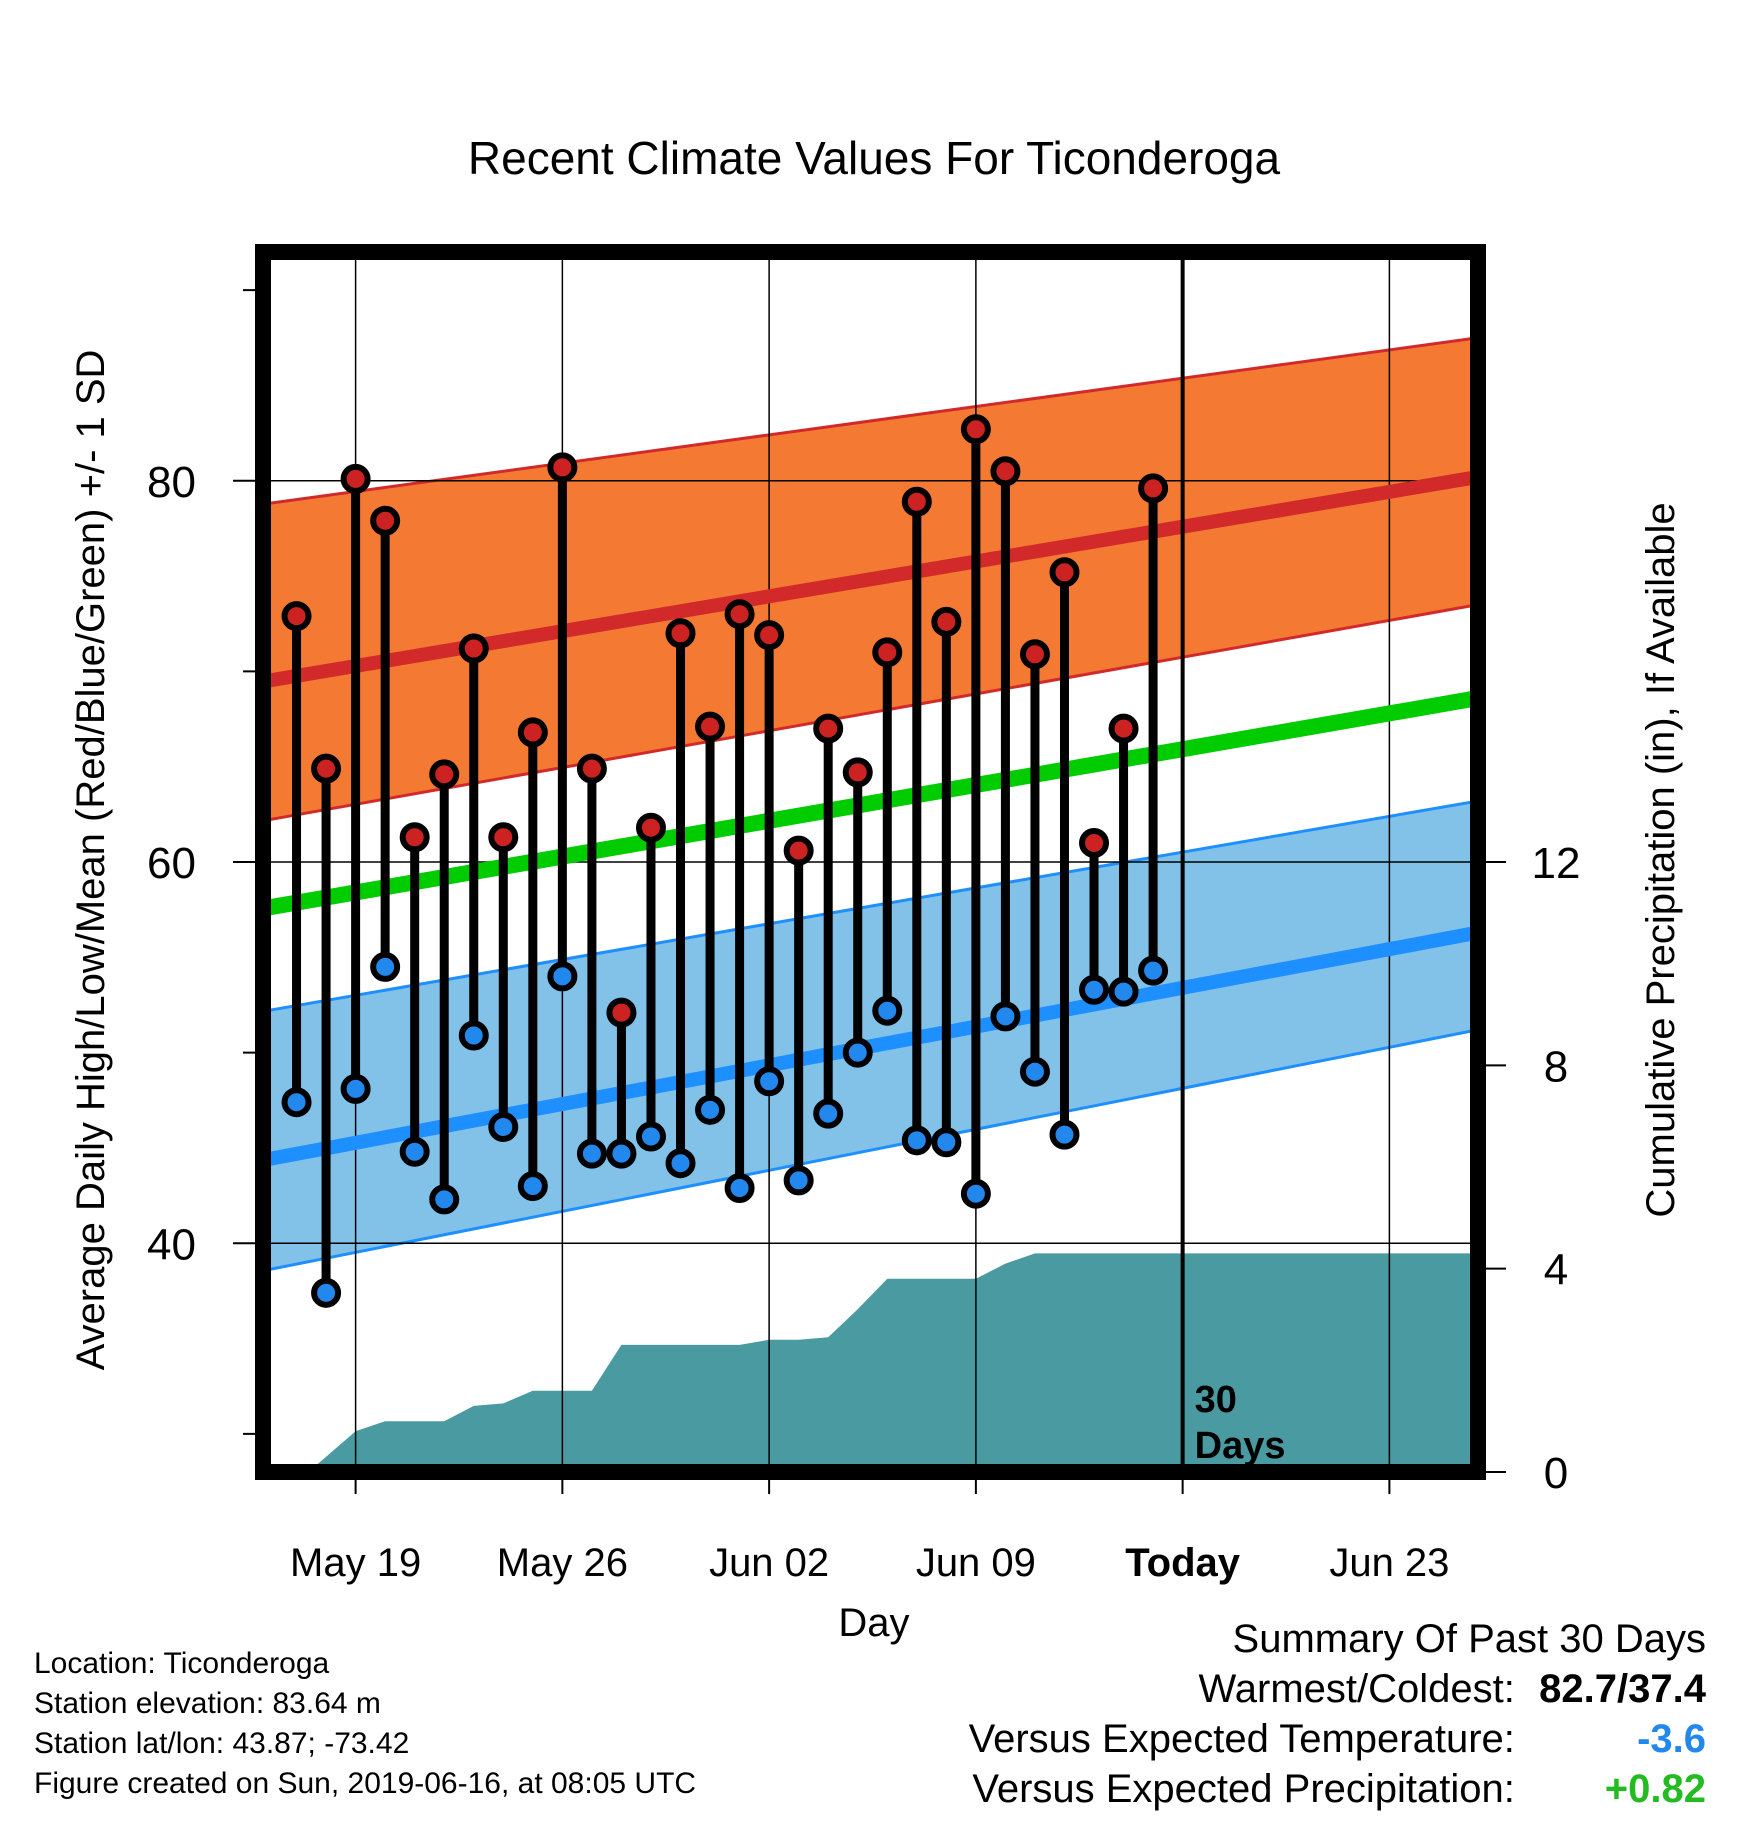 This screenshot has height=1828, width=1748. I want to click on normal-mean-line, so click(871, 803).